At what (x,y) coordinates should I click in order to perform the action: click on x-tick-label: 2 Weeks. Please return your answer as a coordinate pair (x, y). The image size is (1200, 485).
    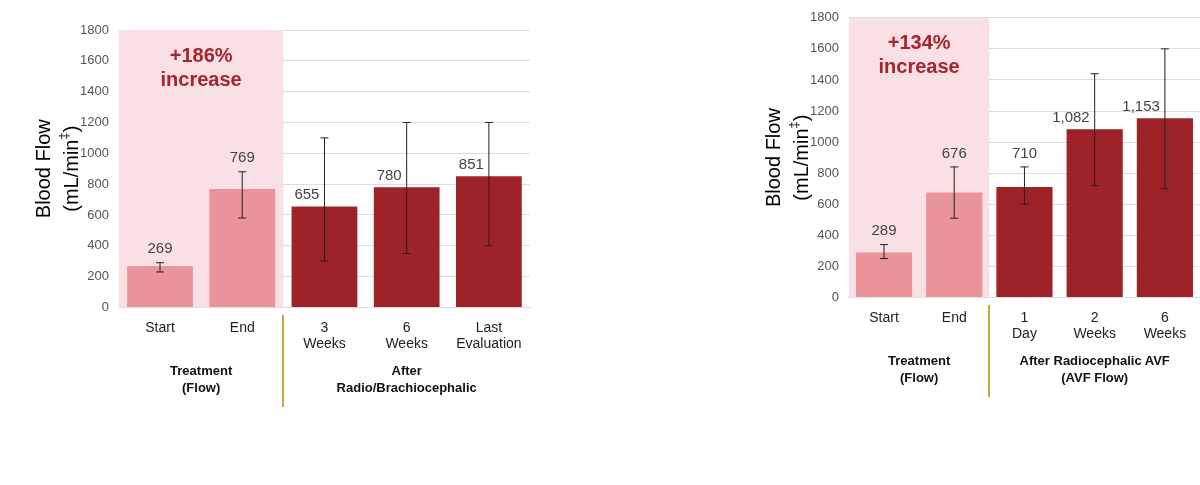
    Looking at the image, I should click on (1094, 325).